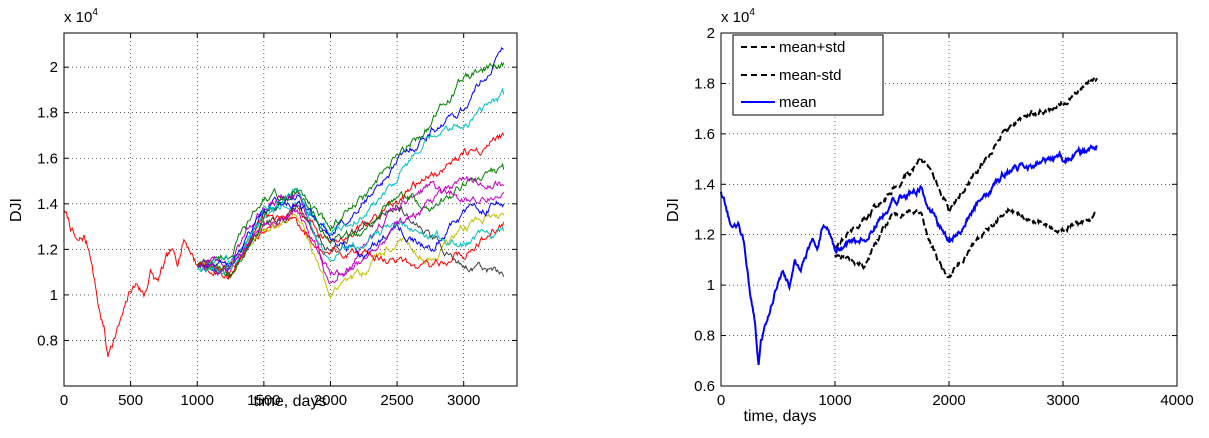  Describe the element at coordinates (330, 400) in the screenshot. I see `left-x-tick-label: 2000` at that location.